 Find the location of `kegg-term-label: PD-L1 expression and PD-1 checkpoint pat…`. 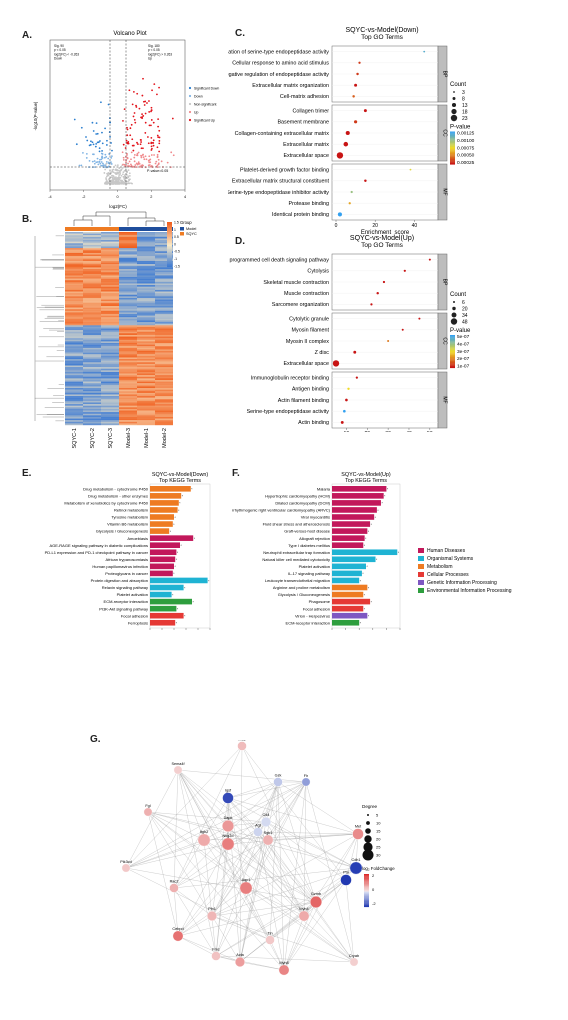

kegg-term-label: PD-L1 expression and PD-1 checkpoint pat… is located at coordinates (97, 552).